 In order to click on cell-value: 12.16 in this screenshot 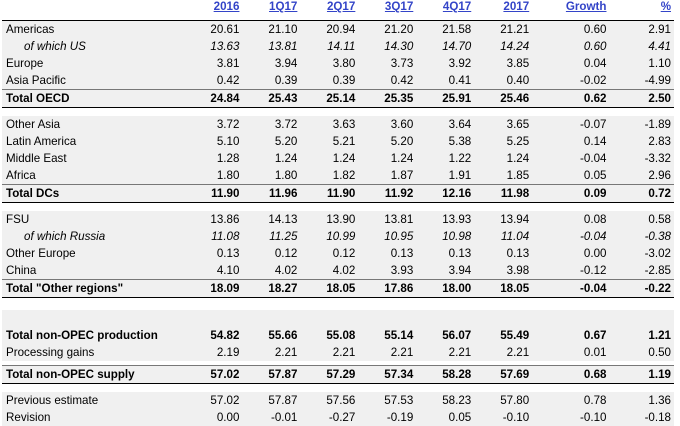, I will do `click(445, 193)`.